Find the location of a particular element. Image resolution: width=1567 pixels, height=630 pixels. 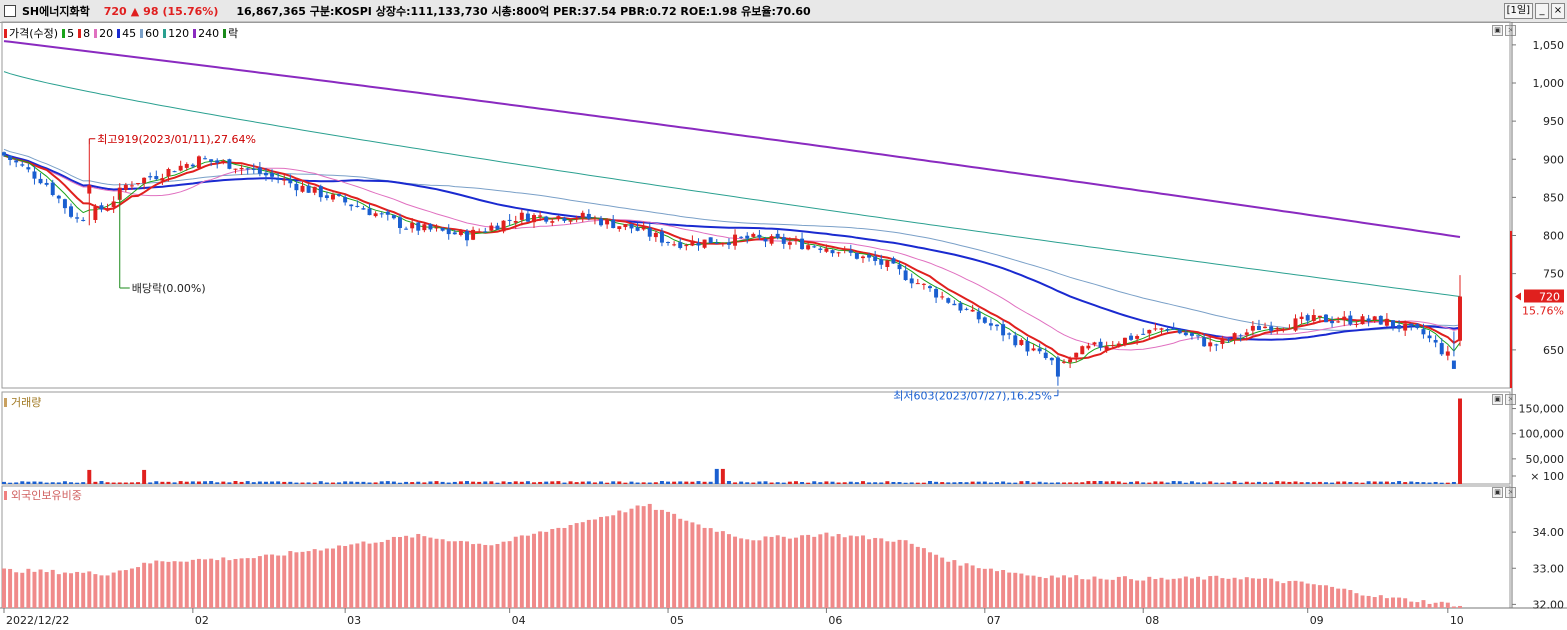

close-button: × is located at coordinates (1558, 11).